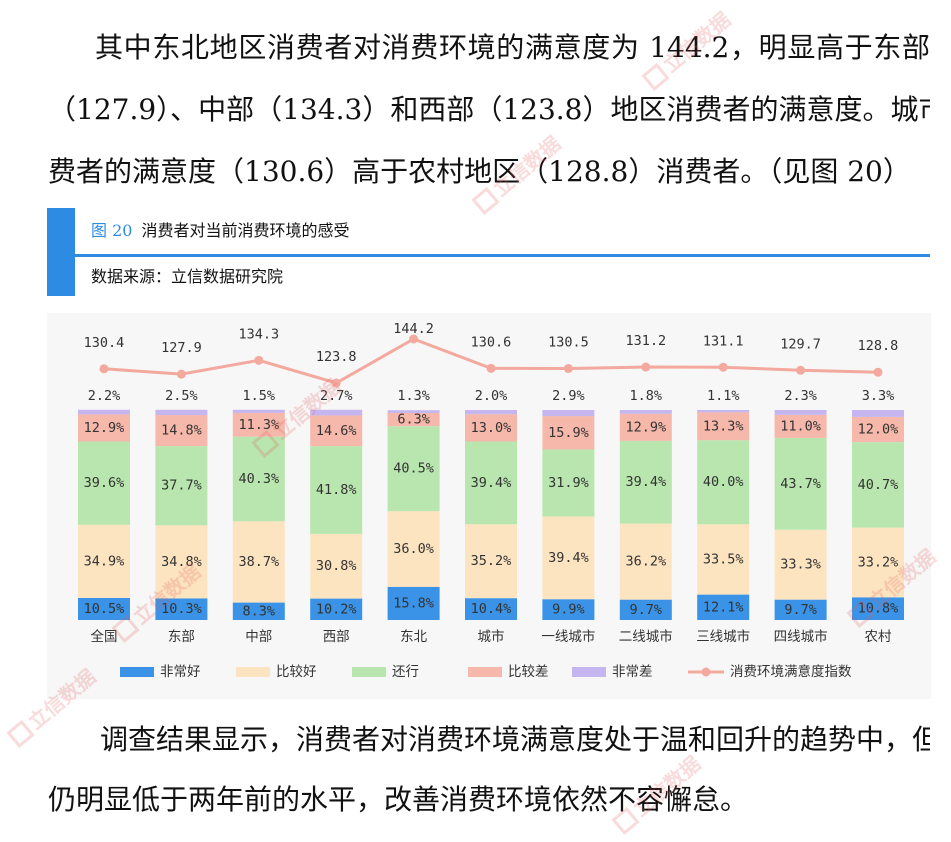  What do you see at coordinates (879, 637) in the screenshot?
I see `category-label: 农村` at bounding box center [879, 637].